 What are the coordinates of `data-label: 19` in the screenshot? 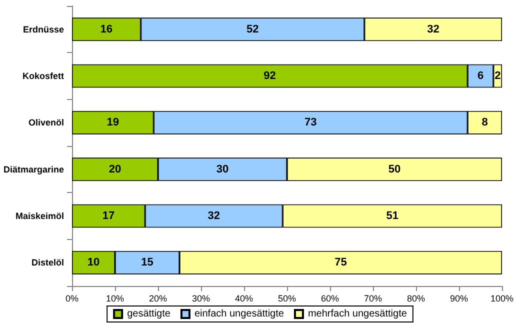 It's located at (112, 122).